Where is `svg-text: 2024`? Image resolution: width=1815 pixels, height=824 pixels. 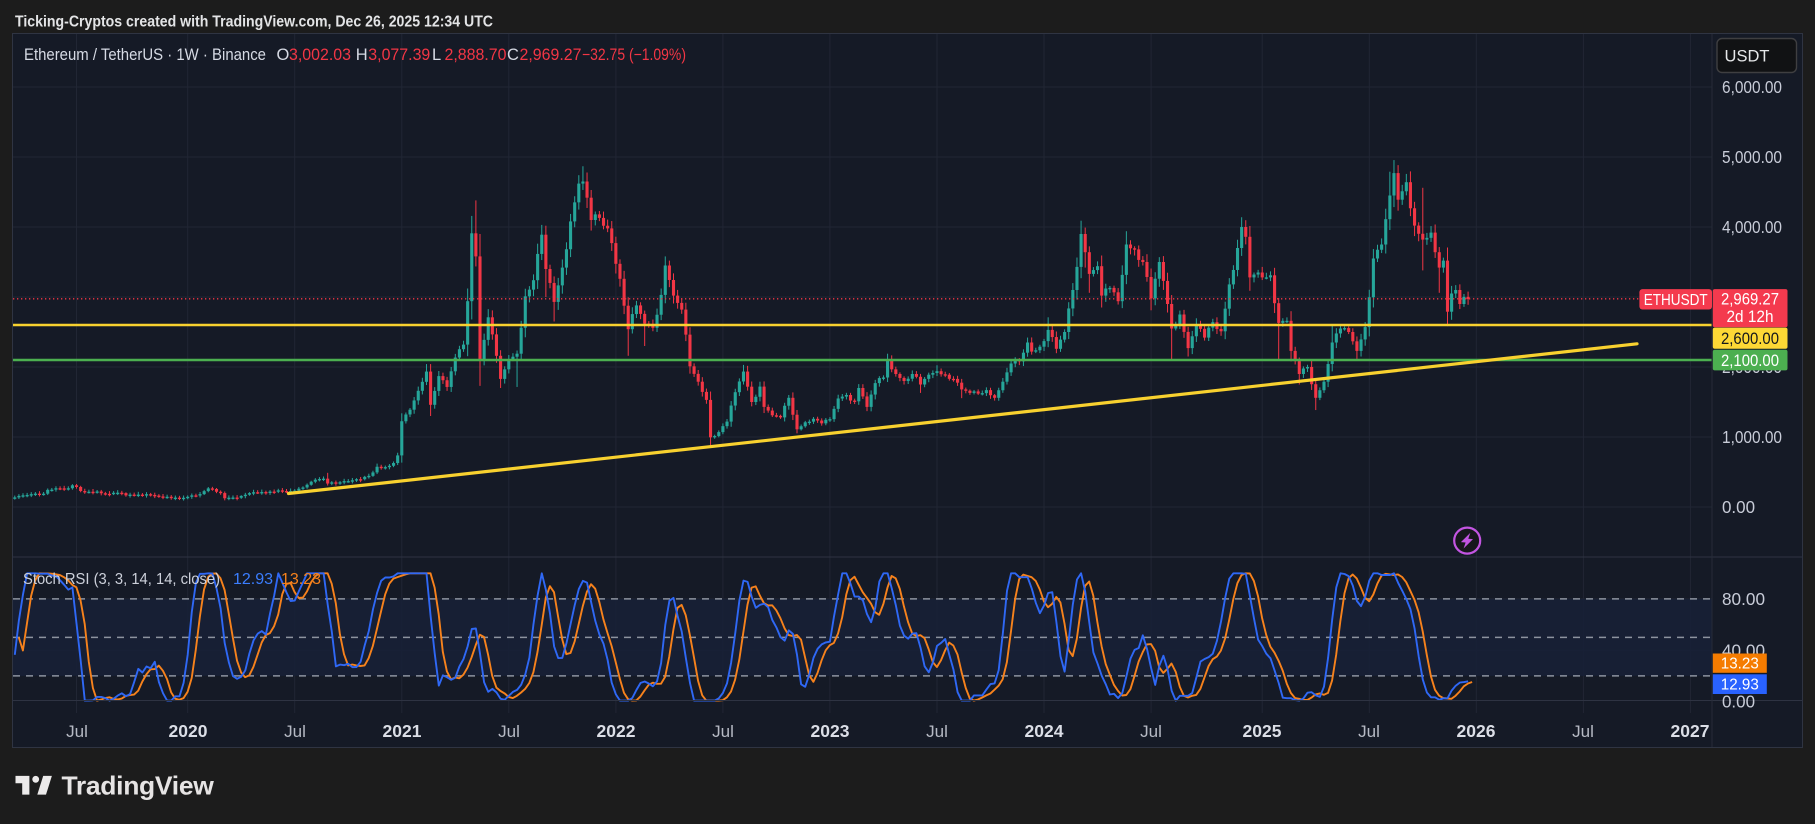 svg-text: 2024 is located at coordinates (1044, 731).